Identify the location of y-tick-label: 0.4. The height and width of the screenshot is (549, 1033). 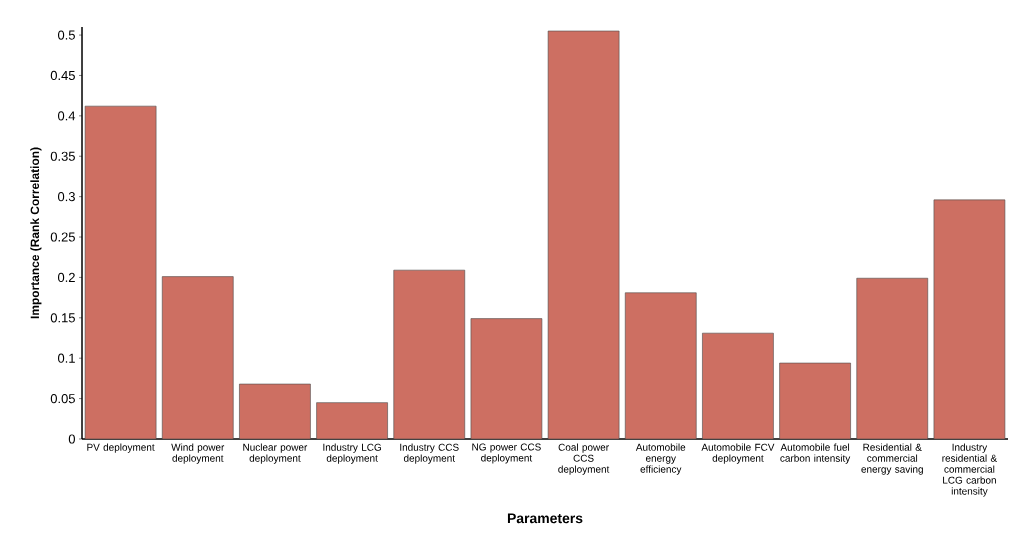
(66, 116).